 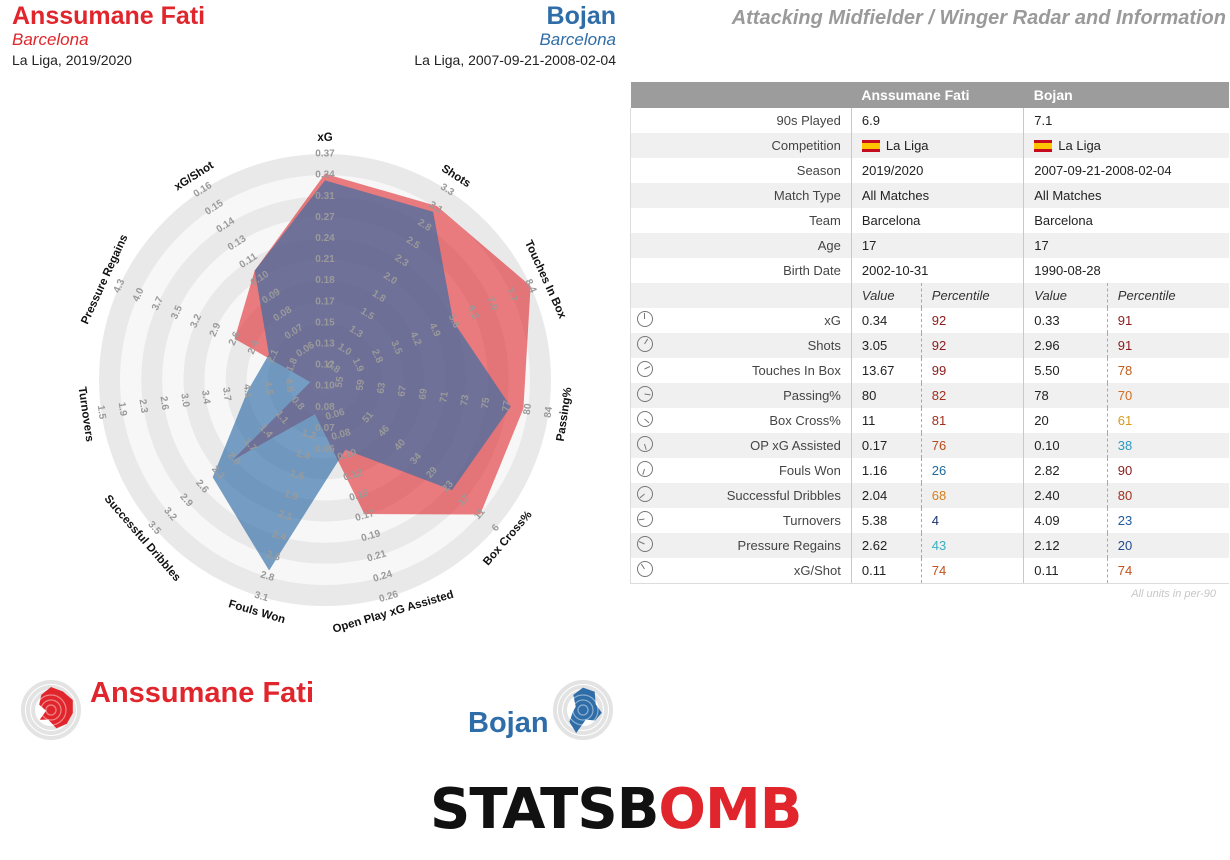 What do you see at coordinates (202, 693) in the screenshot?
I see `legend-player1: Anssumane Fati` at bounding box center [202, 693].